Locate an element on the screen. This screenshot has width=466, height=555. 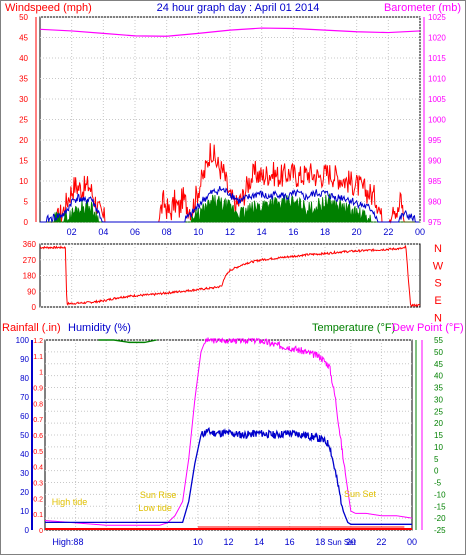
x-tick-label: 10 is located at coordinates (198, 542).